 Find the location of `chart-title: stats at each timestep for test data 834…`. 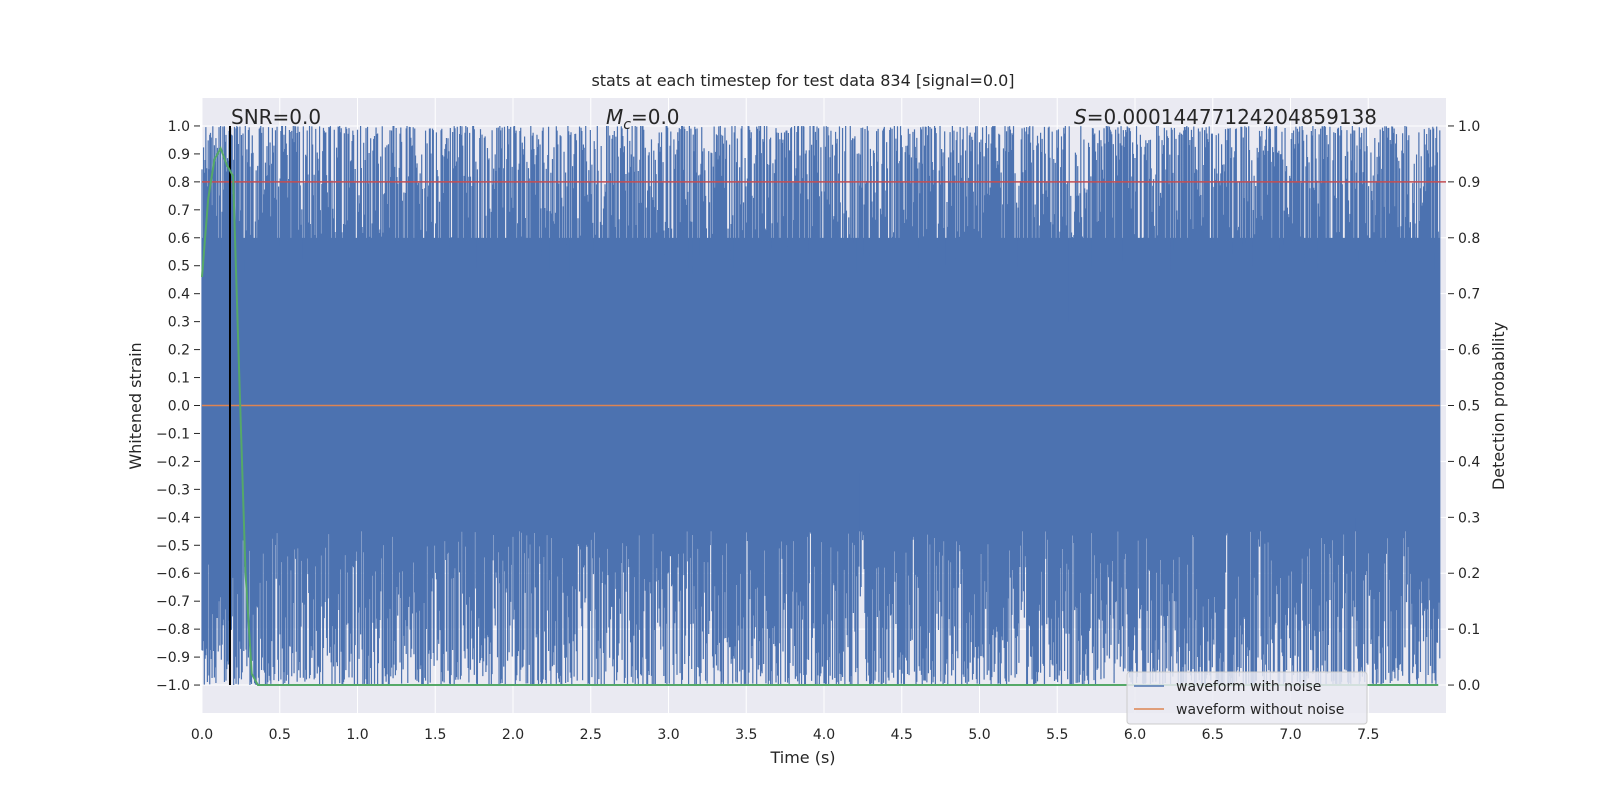

chart-title: stats at each timestep for test data 834… is located at coordinates (802, 80).